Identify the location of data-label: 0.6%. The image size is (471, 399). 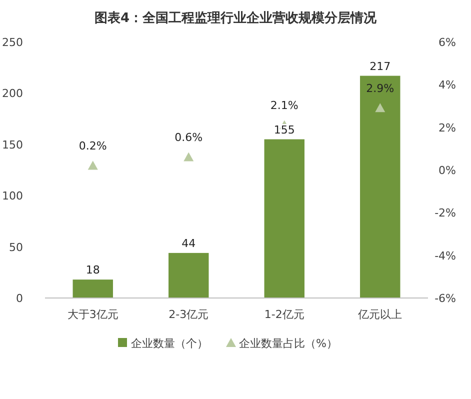
(188, 137).